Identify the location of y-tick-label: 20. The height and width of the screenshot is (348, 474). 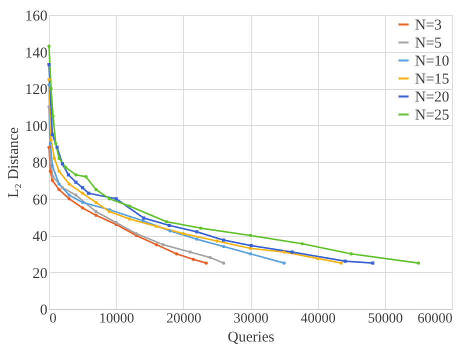
(40, 274).